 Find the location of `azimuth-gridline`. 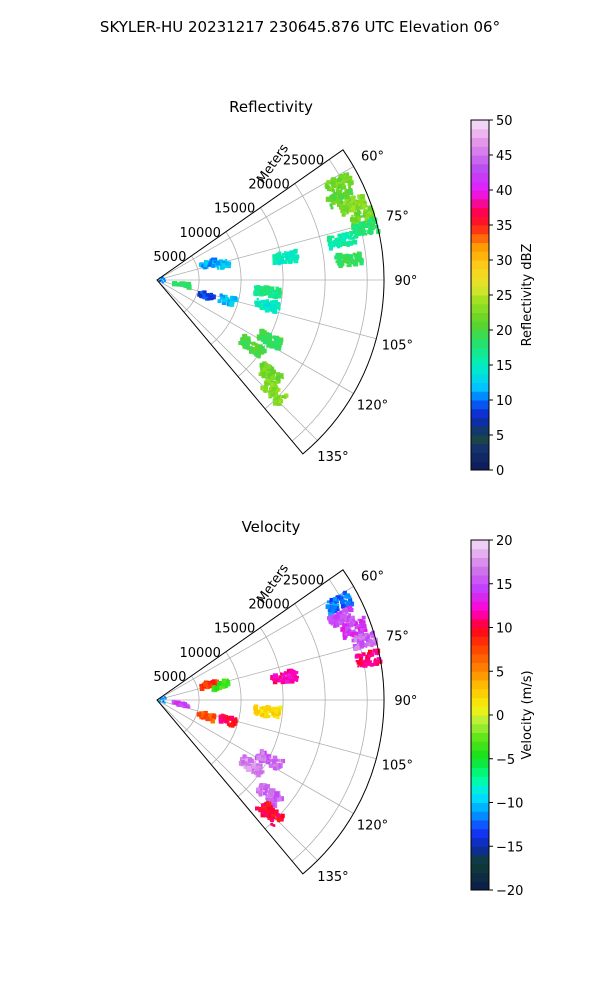

azimuth-gridline is located at coordinates (237, 360).